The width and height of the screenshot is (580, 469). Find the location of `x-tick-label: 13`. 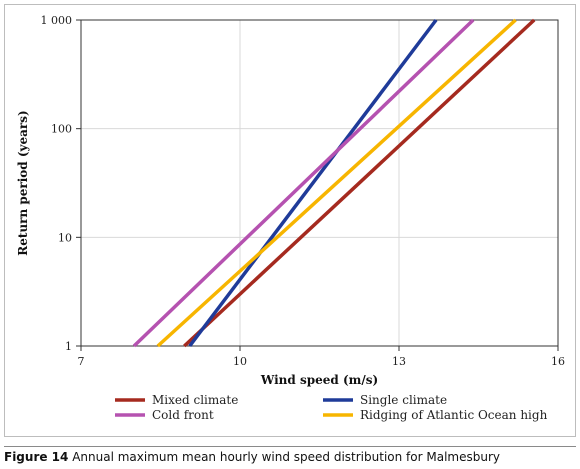

x-tick-label: 13 is located at coordinates (399, 361).